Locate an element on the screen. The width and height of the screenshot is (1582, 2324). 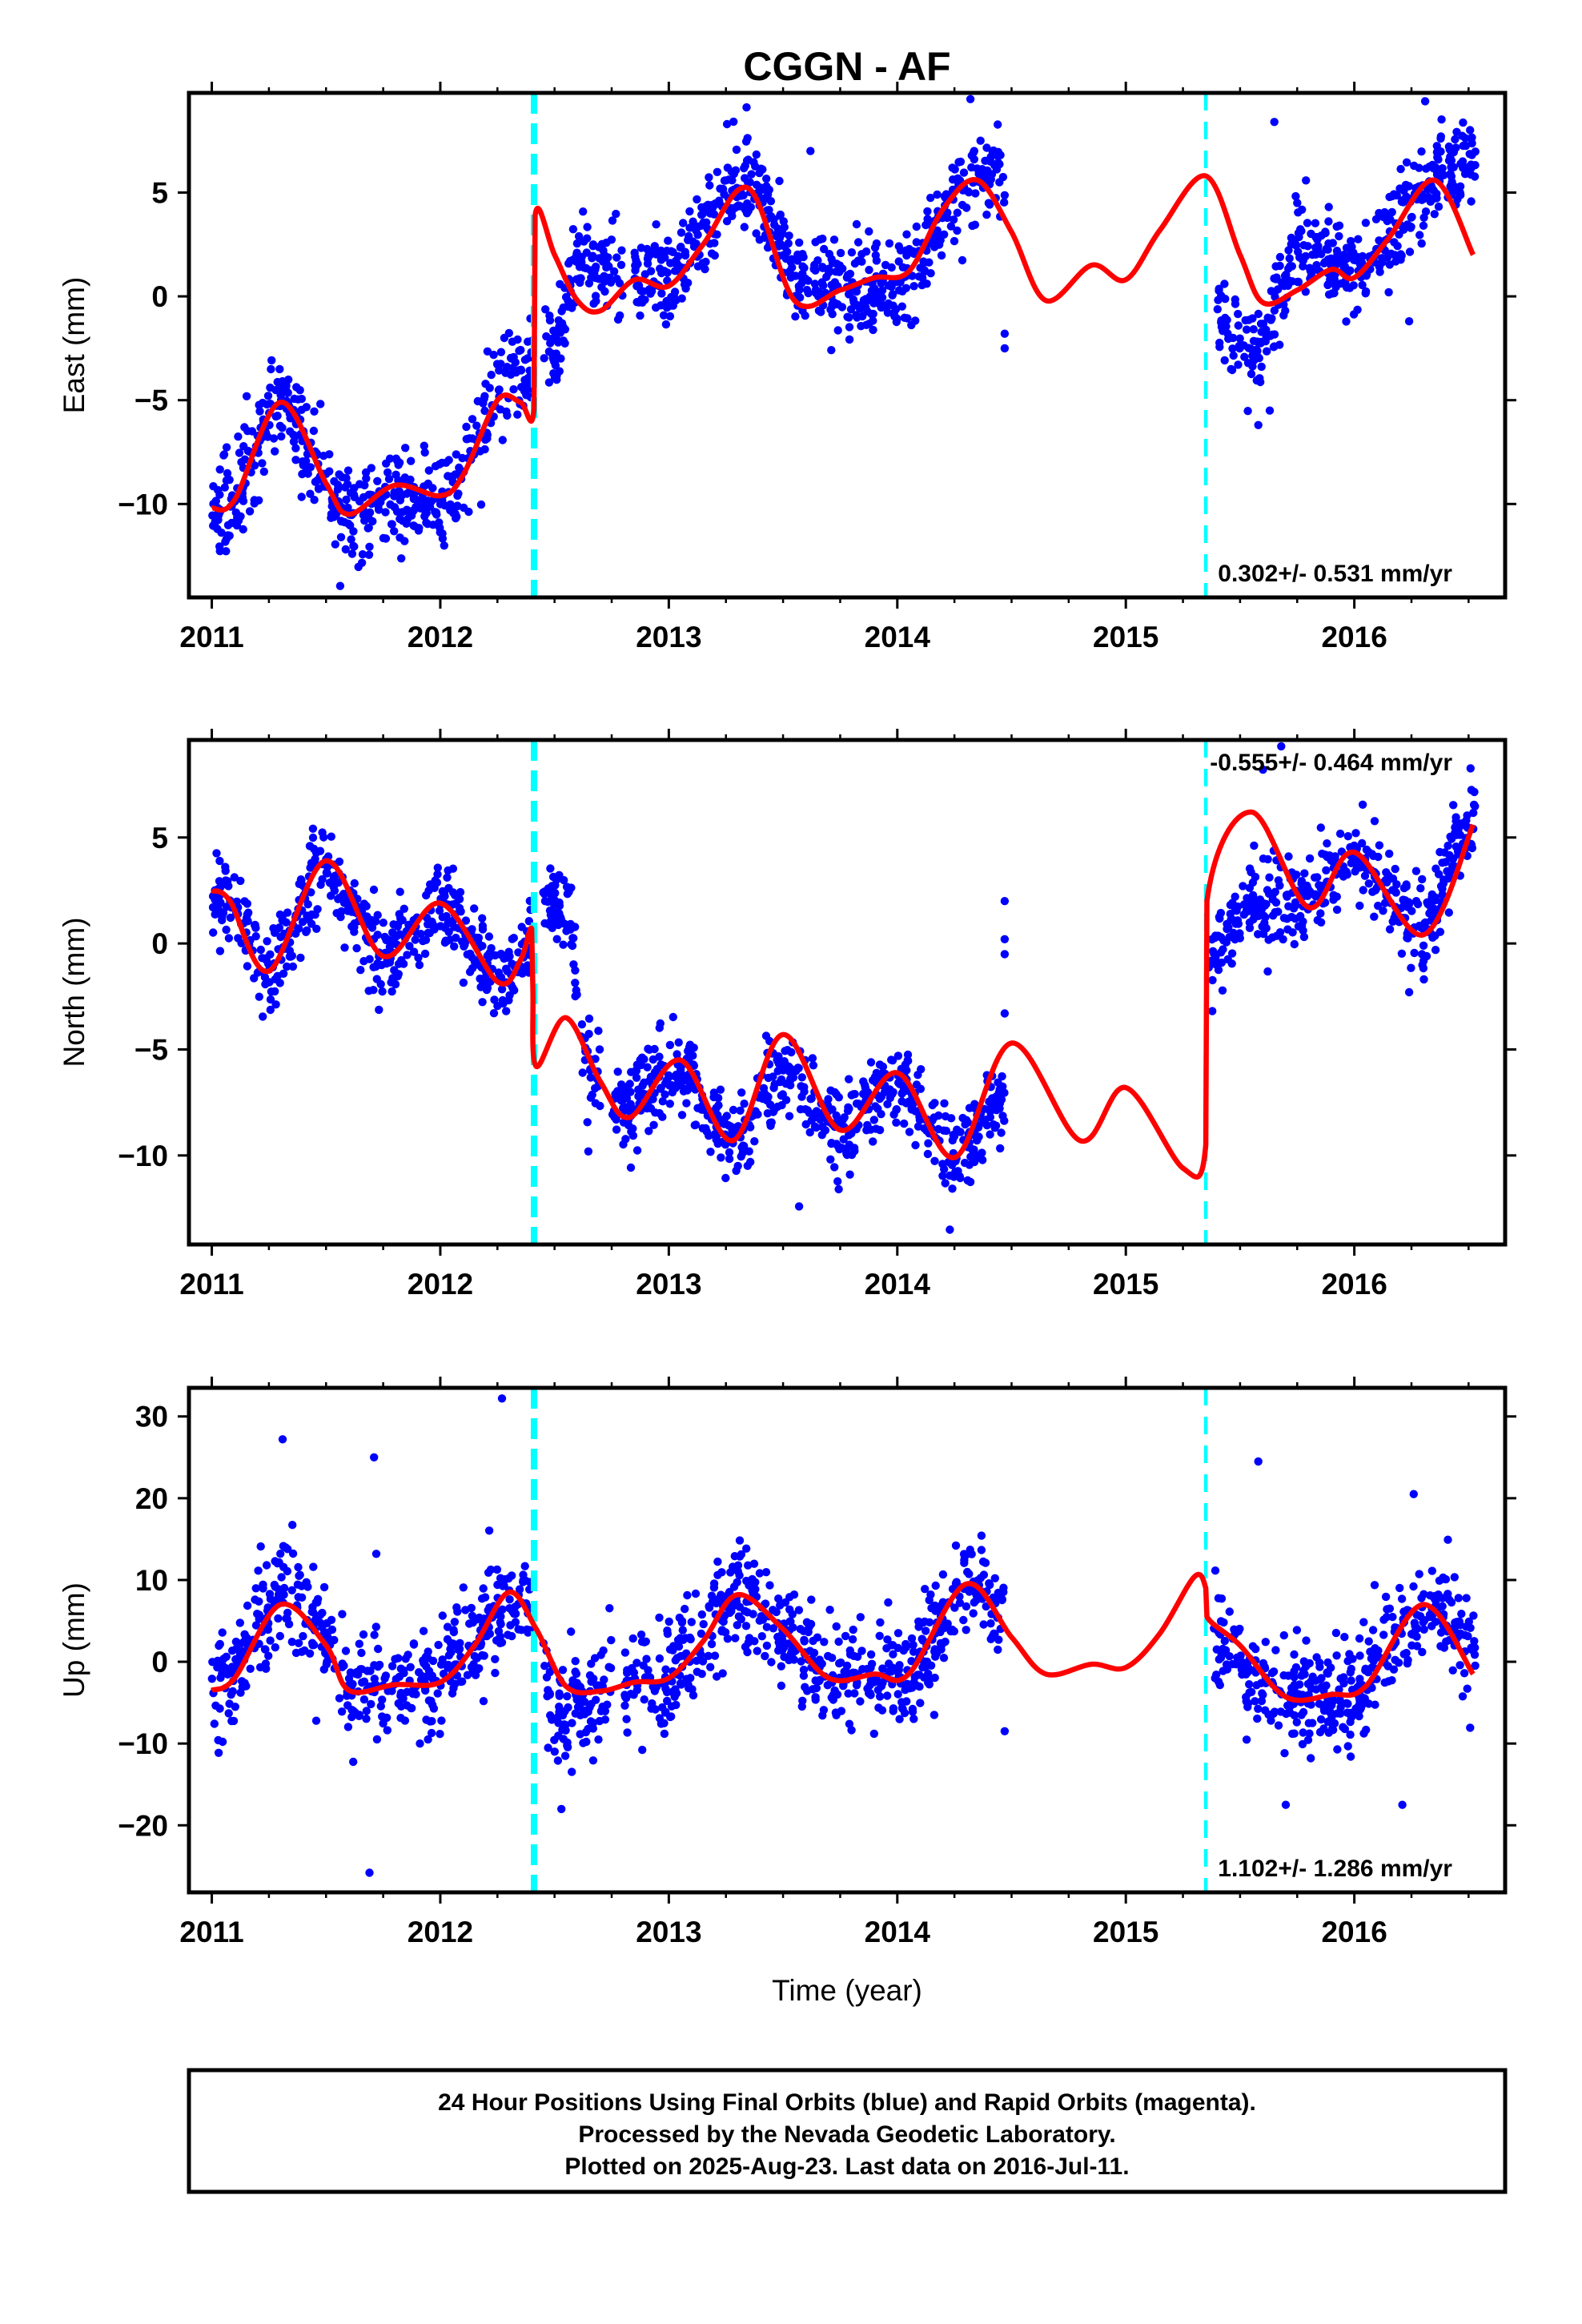
x-tick-label: 2013 is located at coordinates (669, 637).